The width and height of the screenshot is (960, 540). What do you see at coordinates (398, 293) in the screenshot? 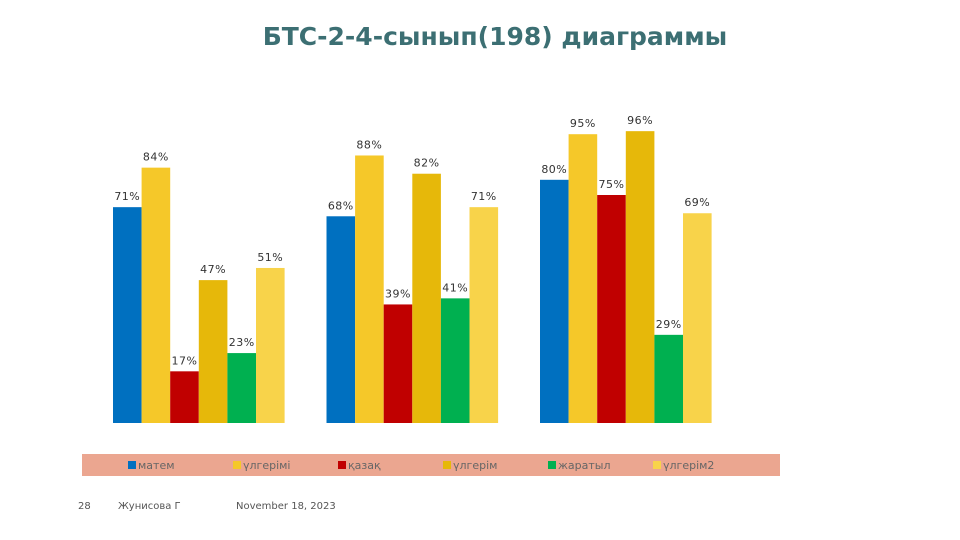
I see `data-label: 39%` at bounding box center [398, 293].